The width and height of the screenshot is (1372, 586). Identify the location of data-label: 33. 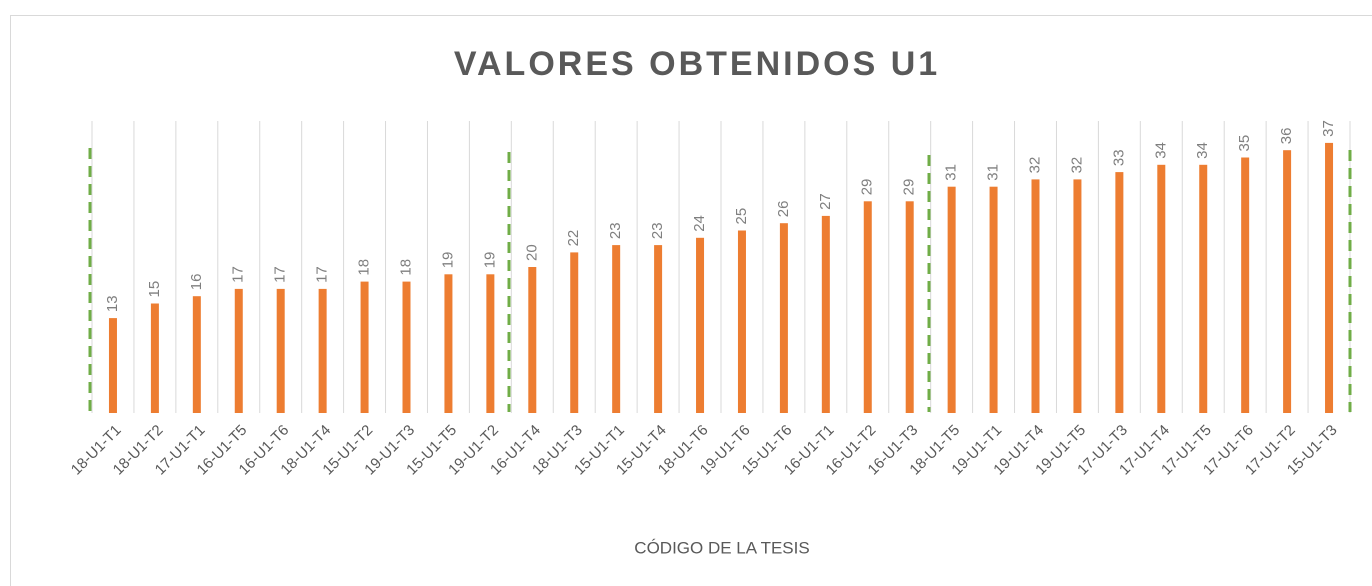
(1118, 157).